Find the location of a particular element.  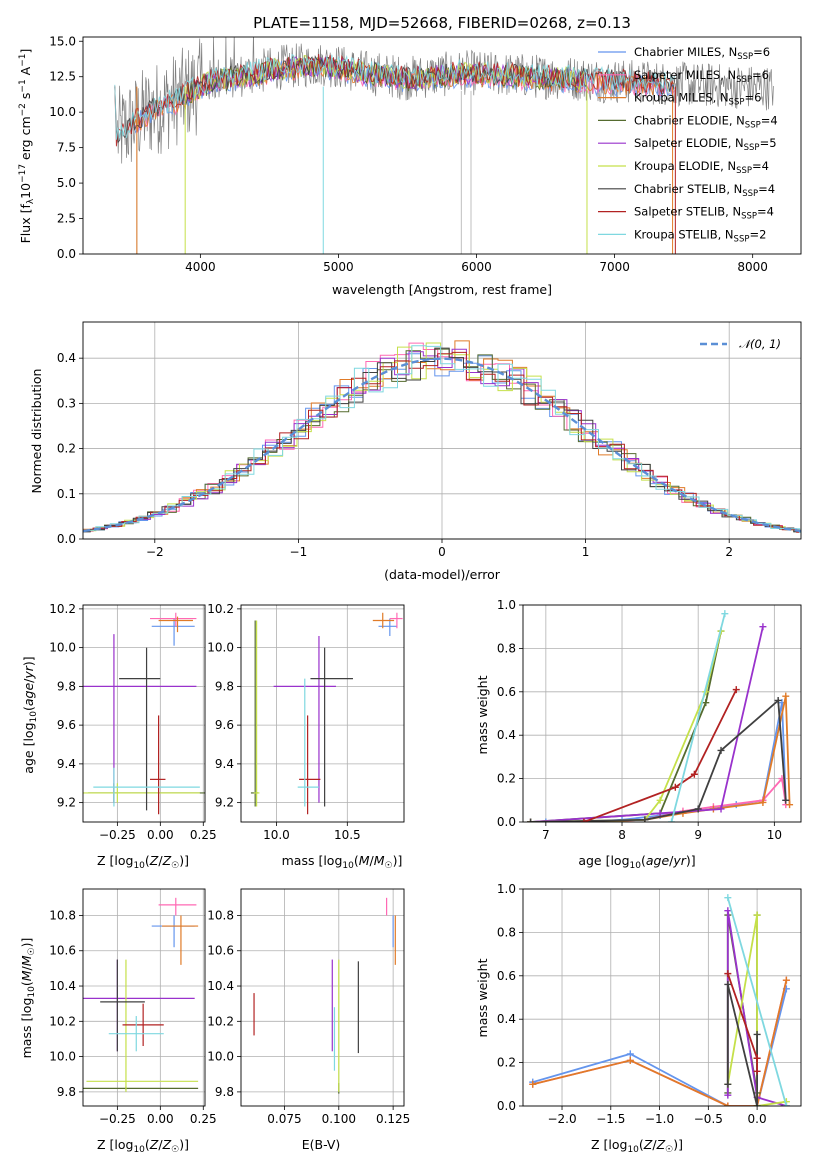

legend-label: Kroupa STELIB, NSSP=2 is located at coordinates (700, 235).